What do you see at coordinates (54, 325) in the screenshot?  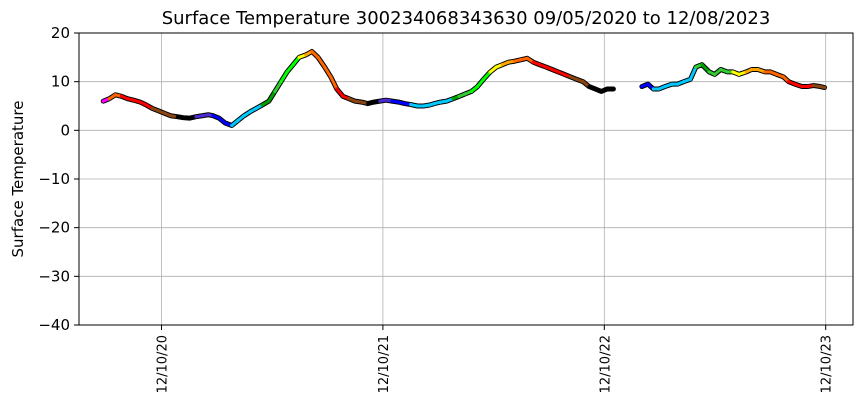 I see `y-tick-label: −40` at bounding box center [54, 325].